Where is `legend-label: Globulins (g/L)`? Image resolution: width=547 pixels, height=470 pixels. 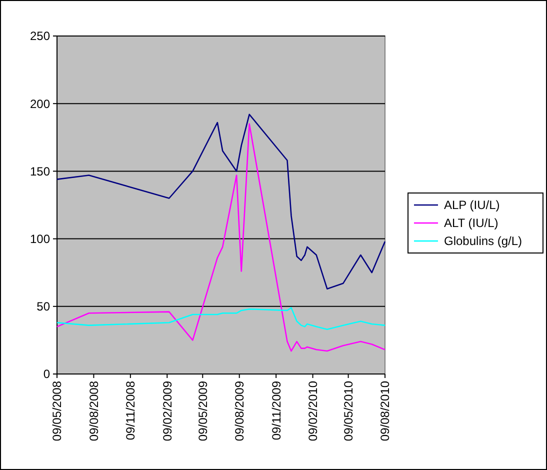
legend-label: Globulins (g/L) is located at coordinates (483, 241).